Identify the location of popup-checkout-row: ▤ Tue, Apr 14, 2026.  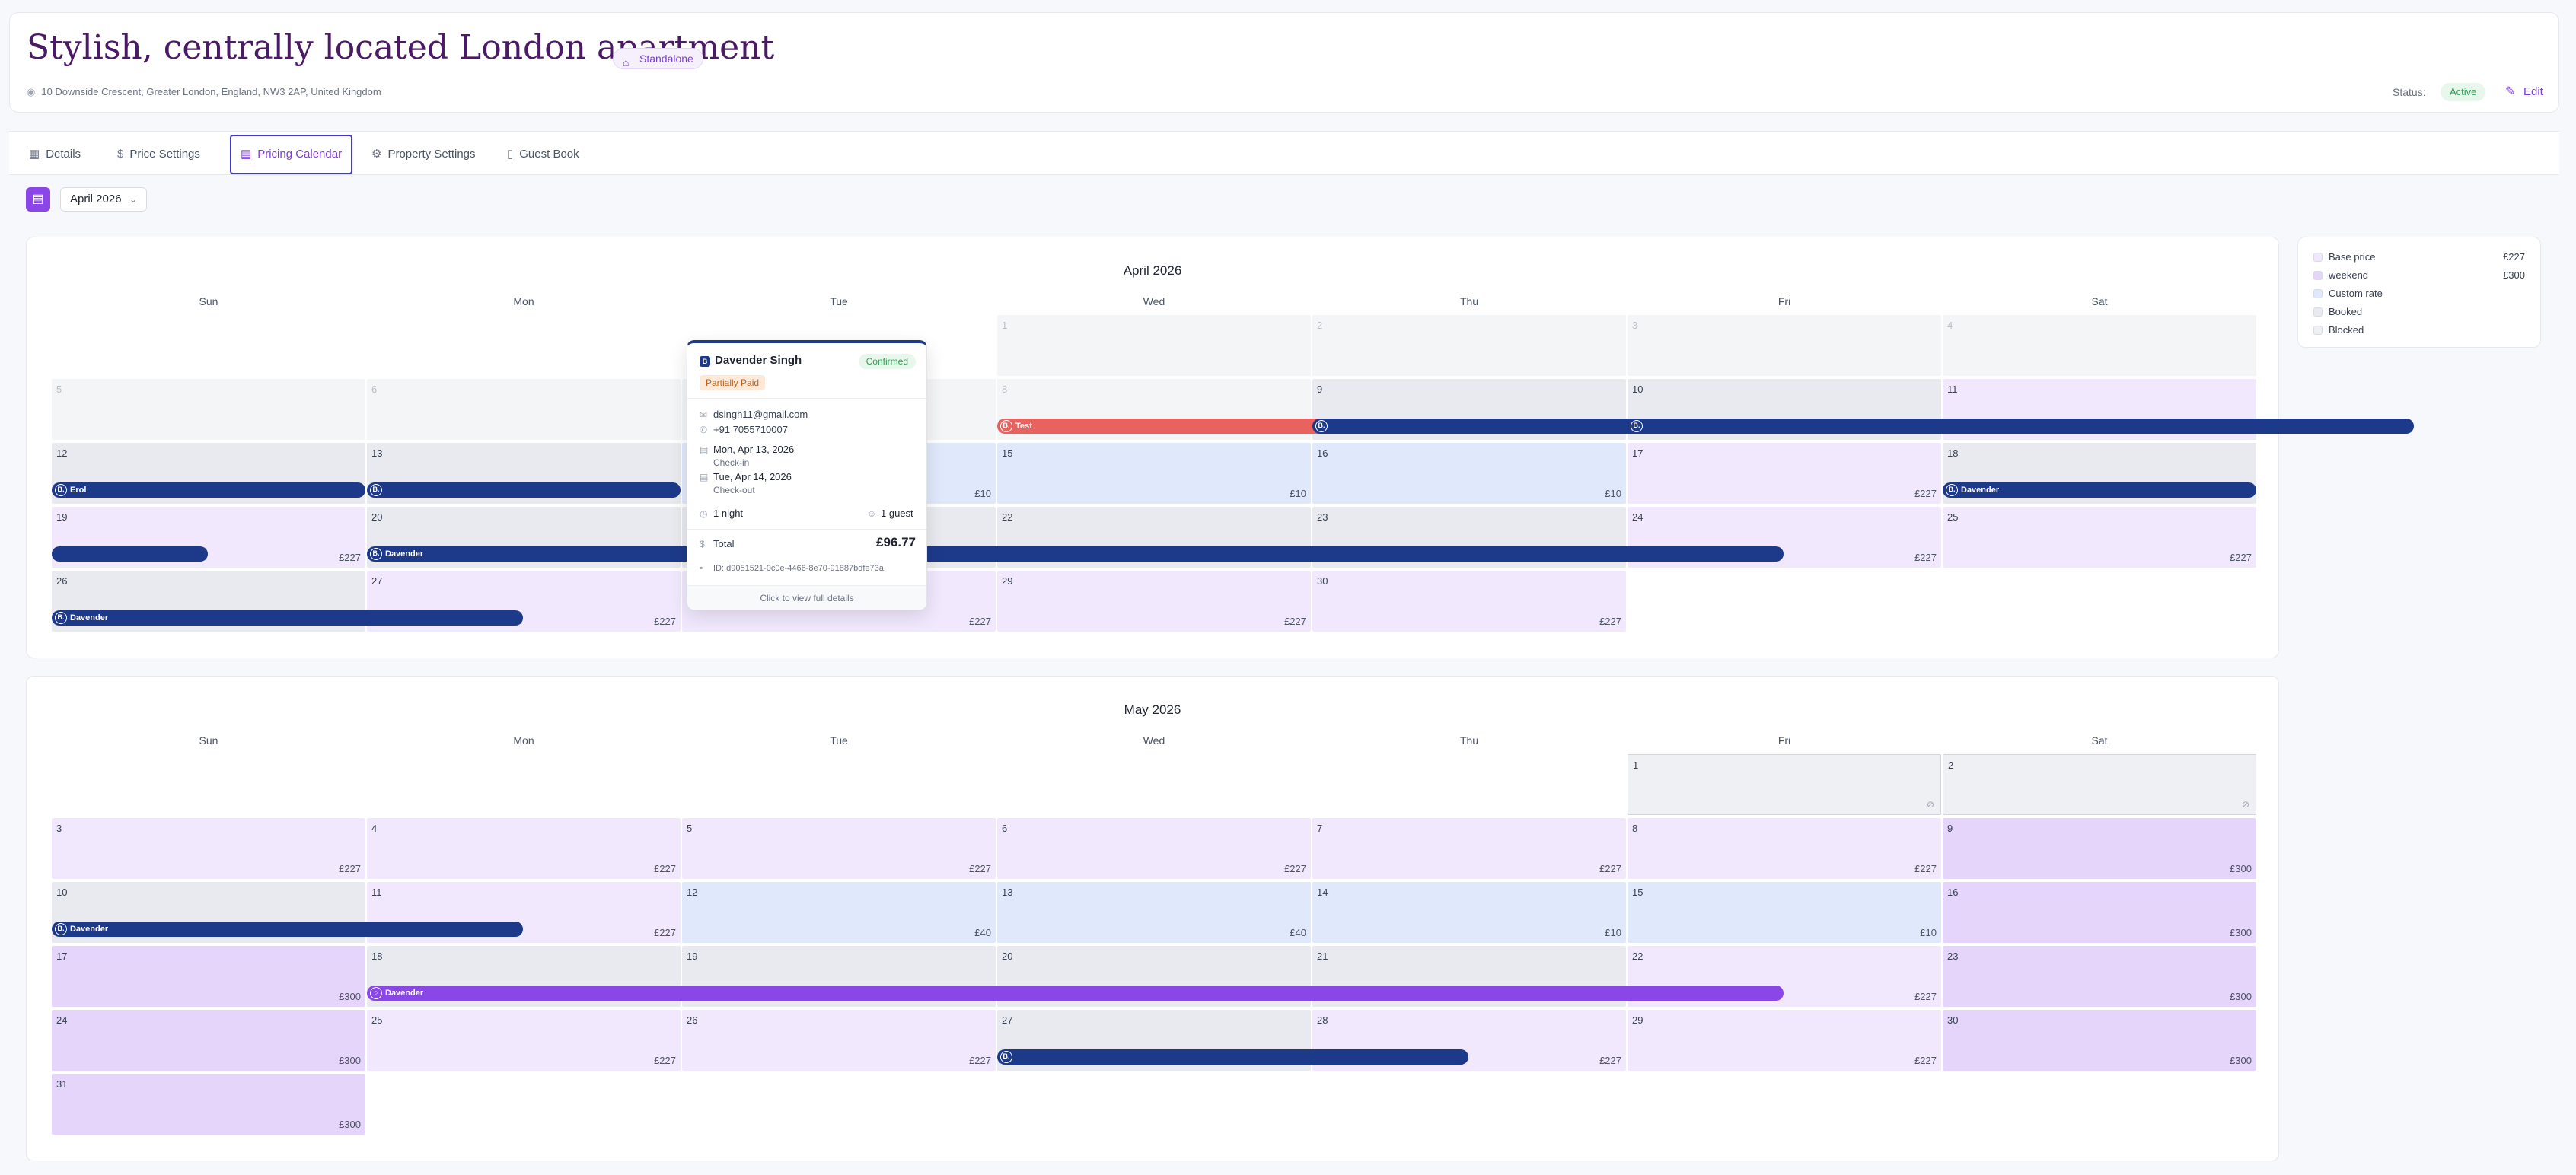
(746, 476).